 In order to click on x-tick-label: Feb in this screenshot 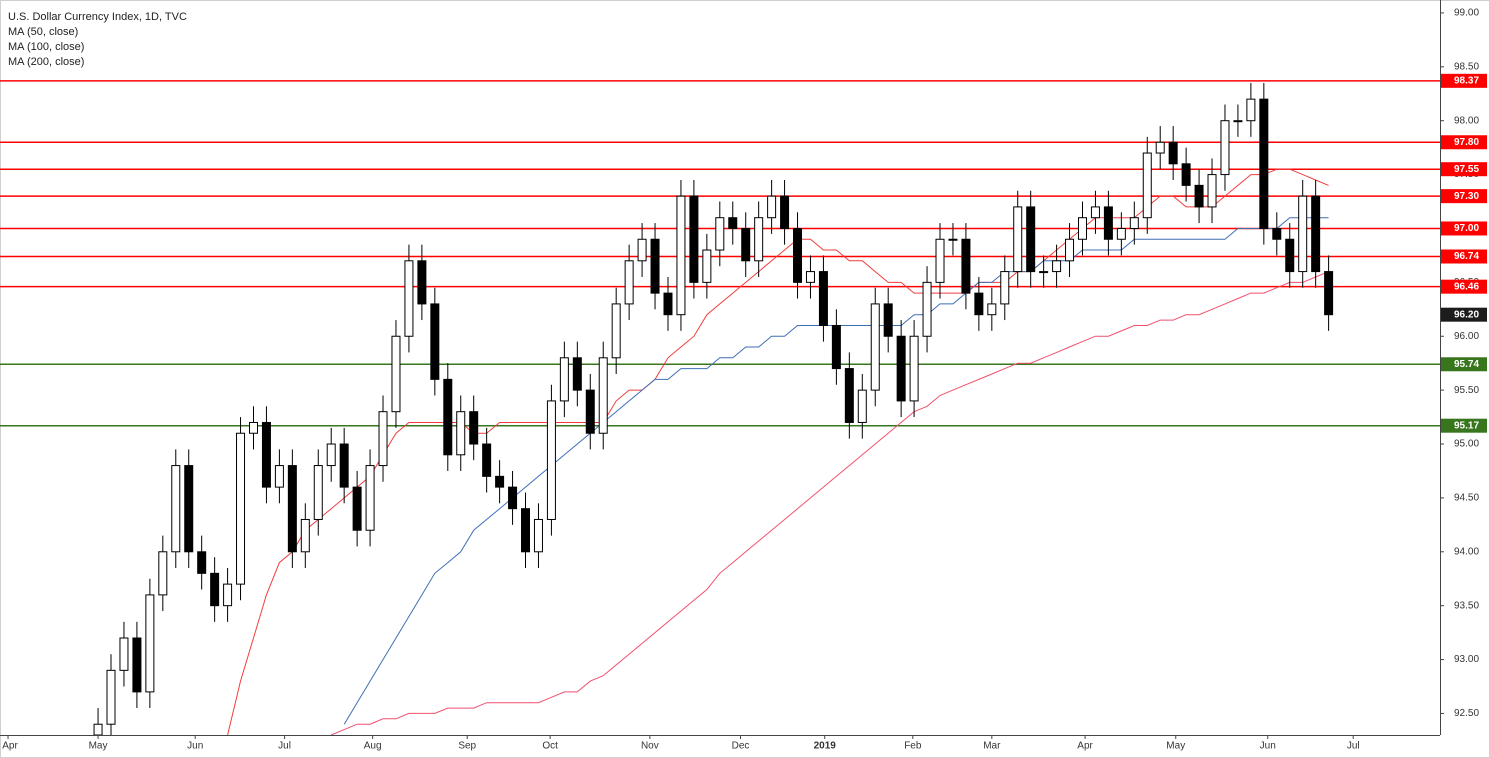, I will do `click(913, 746)`.